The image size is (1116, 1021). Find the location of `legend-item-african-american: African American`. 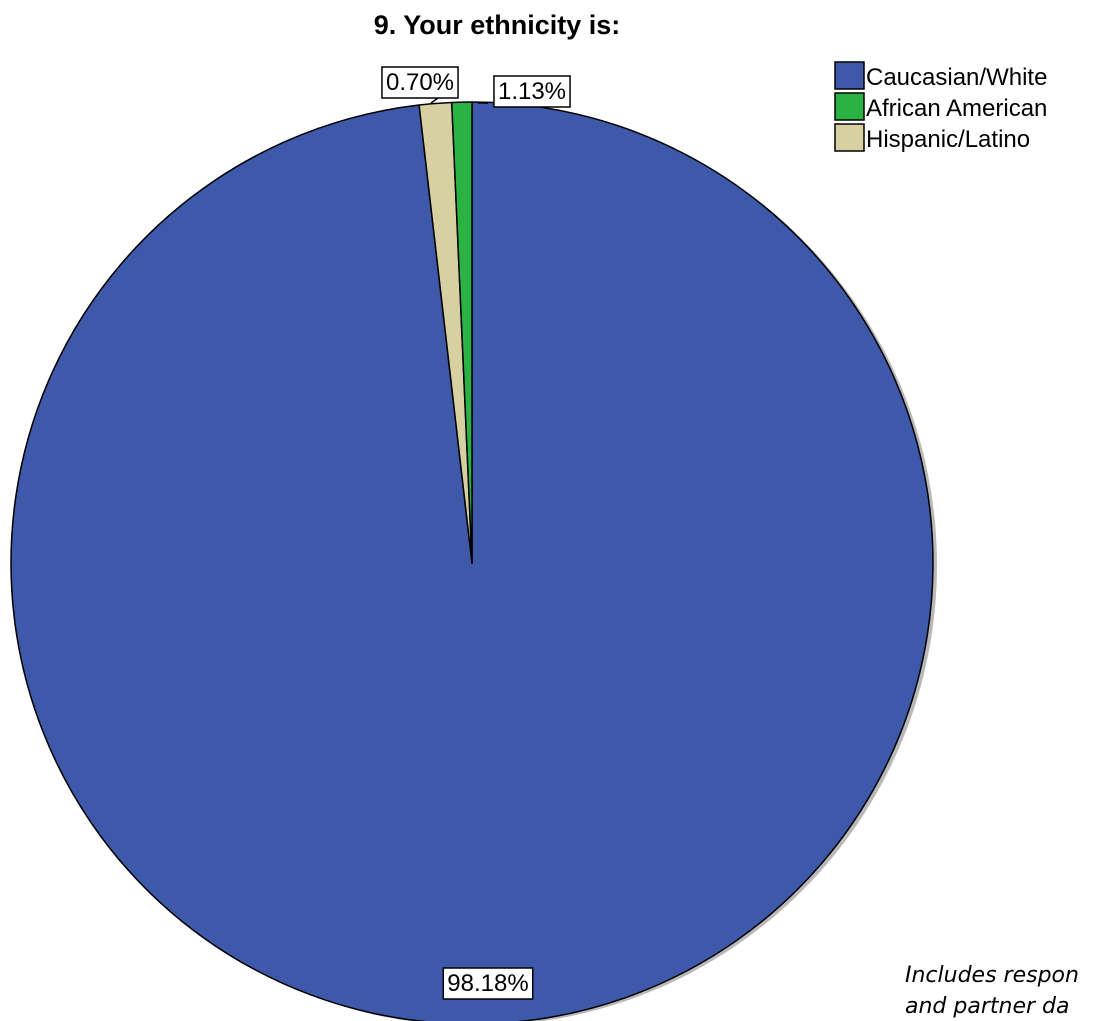

legend-item-african-american: African American is located at coordinates (940, 107).